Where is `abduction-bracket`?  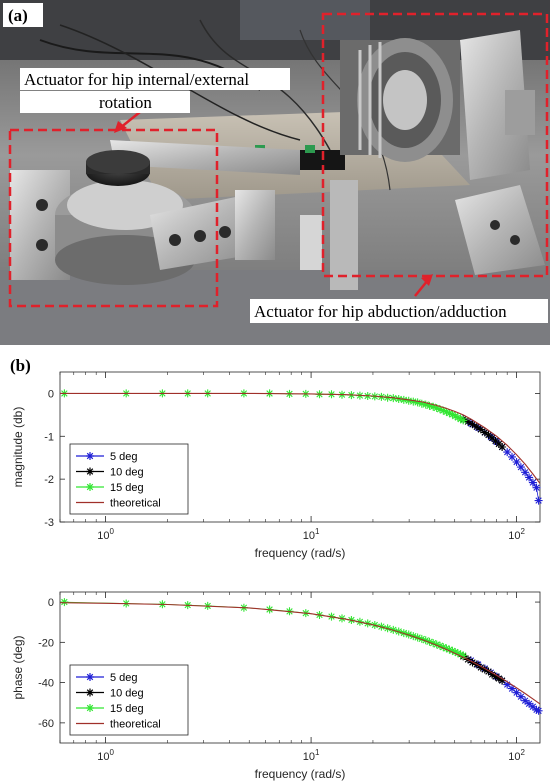 abduction-bracket is located at coordinates (500, 230).